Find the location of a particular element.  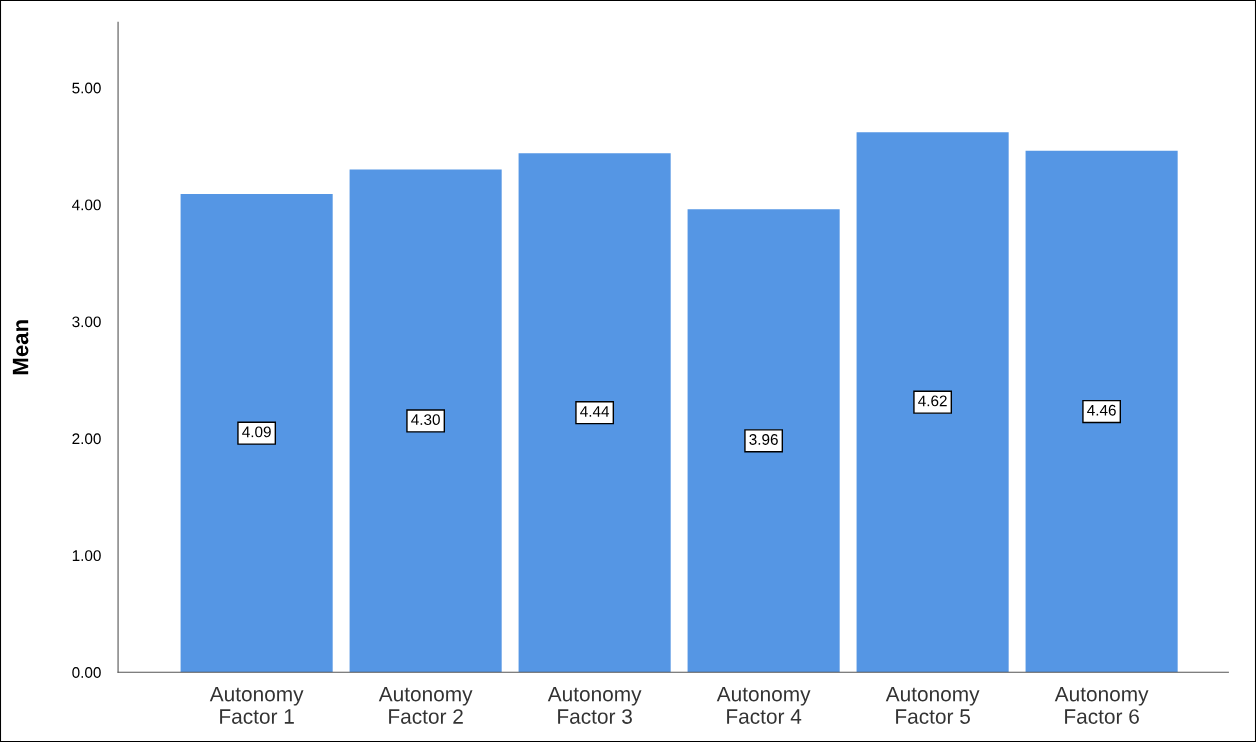

data-label: 4.46 is located at coordinates (1101, 410).